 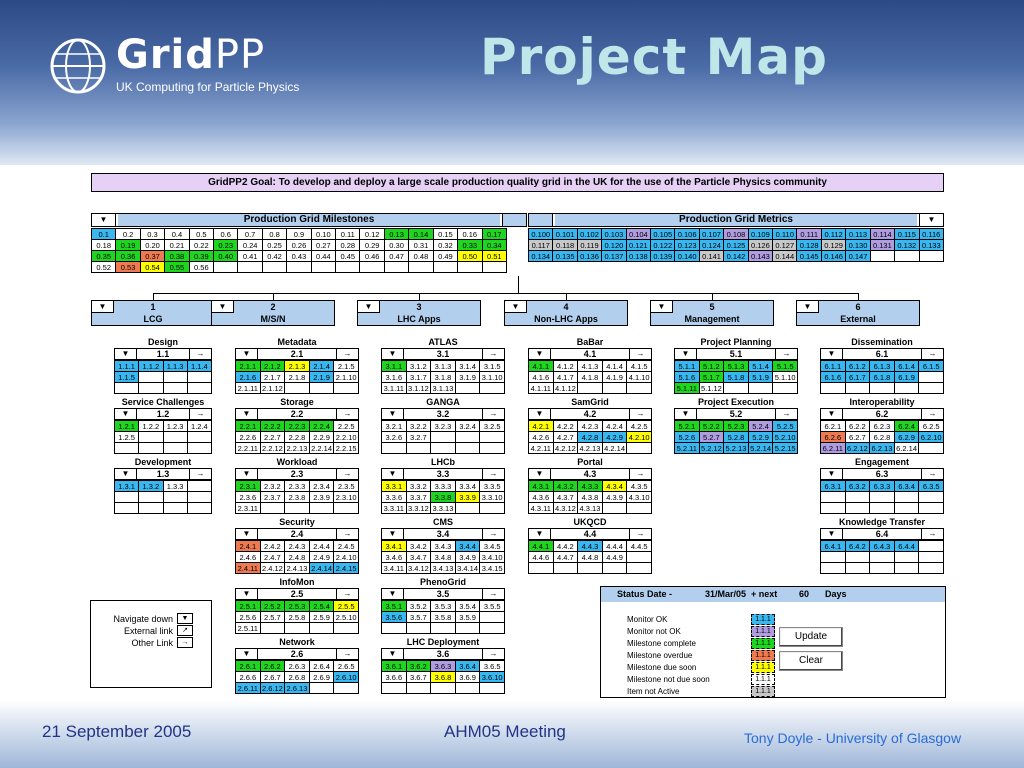 I want to click on clear-button: Clear, so click(x=811, y=661).